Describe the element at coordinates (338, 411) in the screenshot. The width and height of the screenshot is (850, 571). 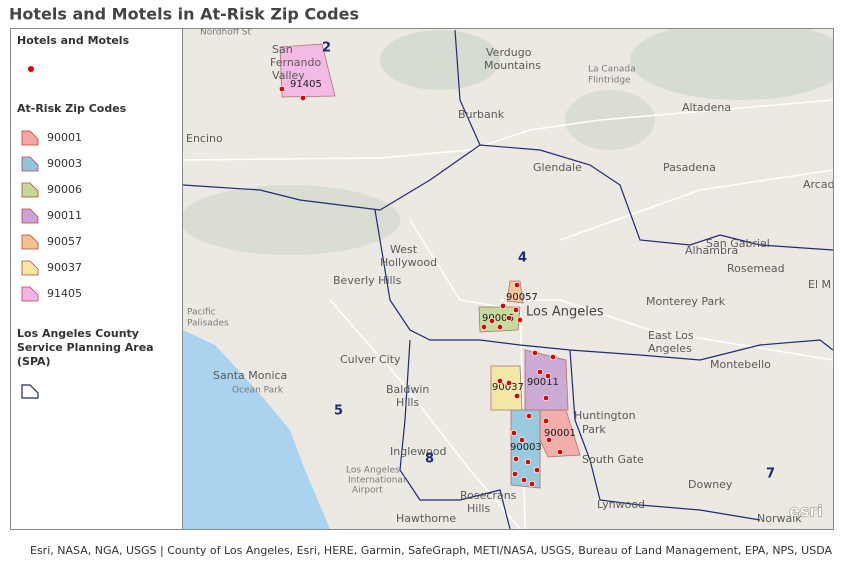
I see `spa-label: 5` at that location.